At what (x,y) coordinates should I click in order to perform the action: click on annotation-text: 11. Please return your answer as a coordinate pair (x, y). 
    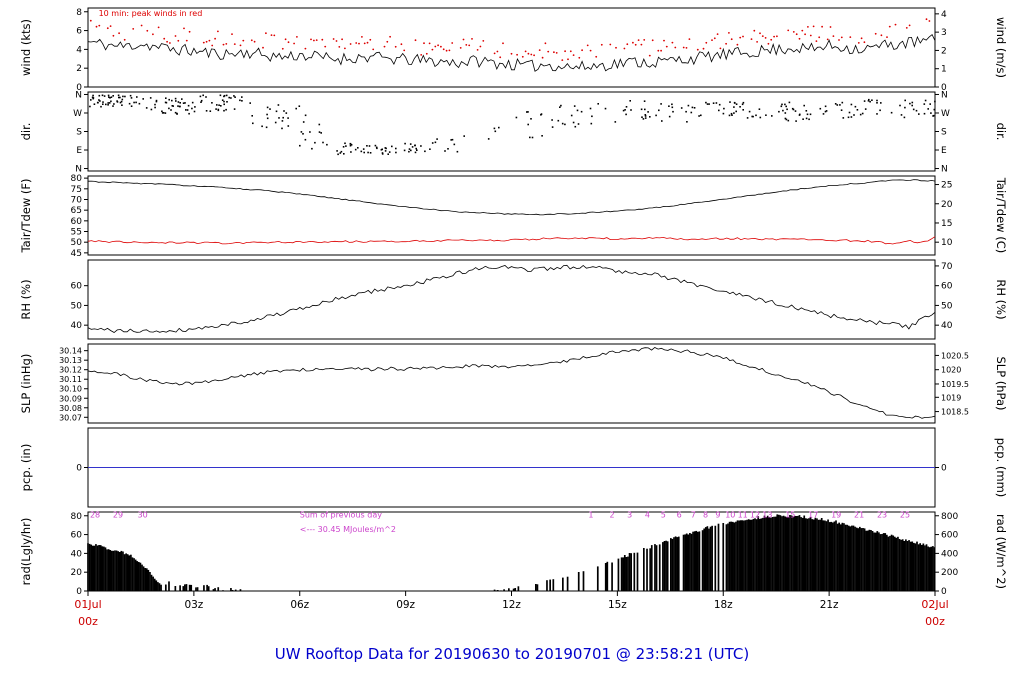
    Looking at the image, I should click on (743, 515).